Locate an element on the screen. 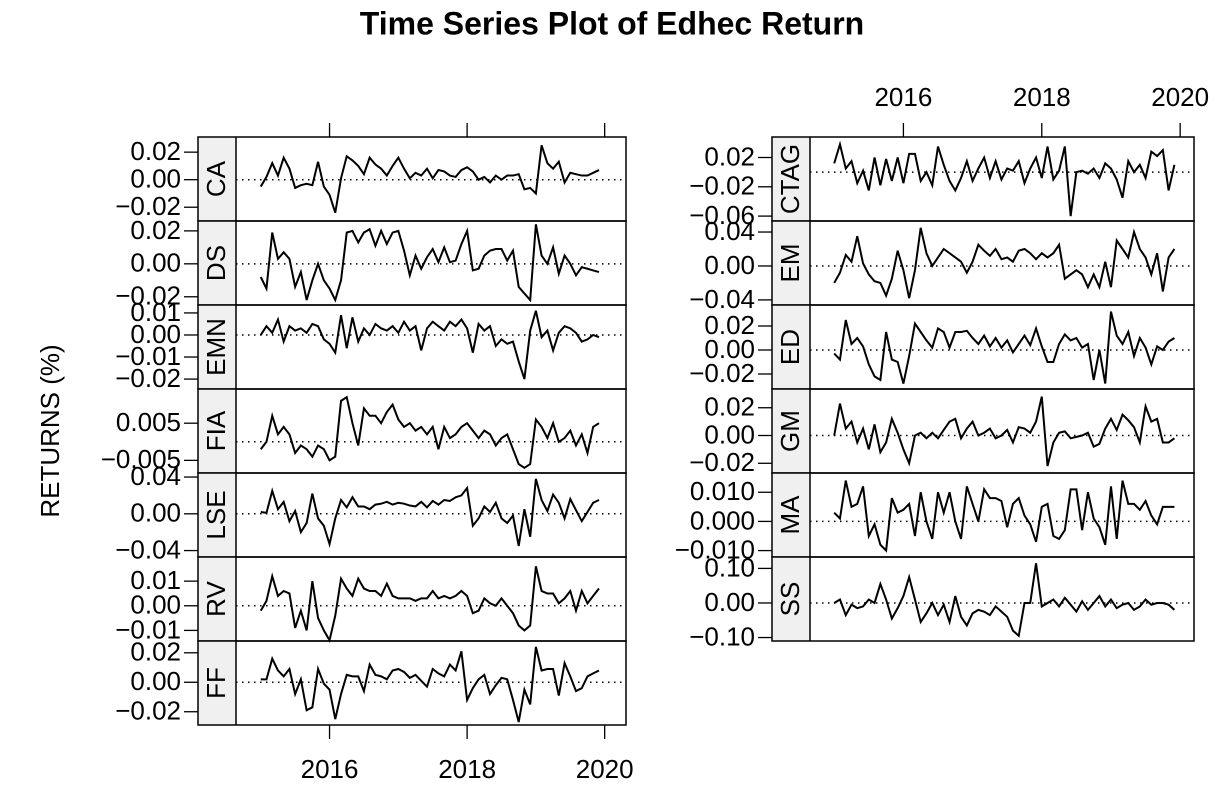 Image resolution: width=1225 pixels, height=785 pixels. strip-label: LSE is located at coordinates (216, 514).